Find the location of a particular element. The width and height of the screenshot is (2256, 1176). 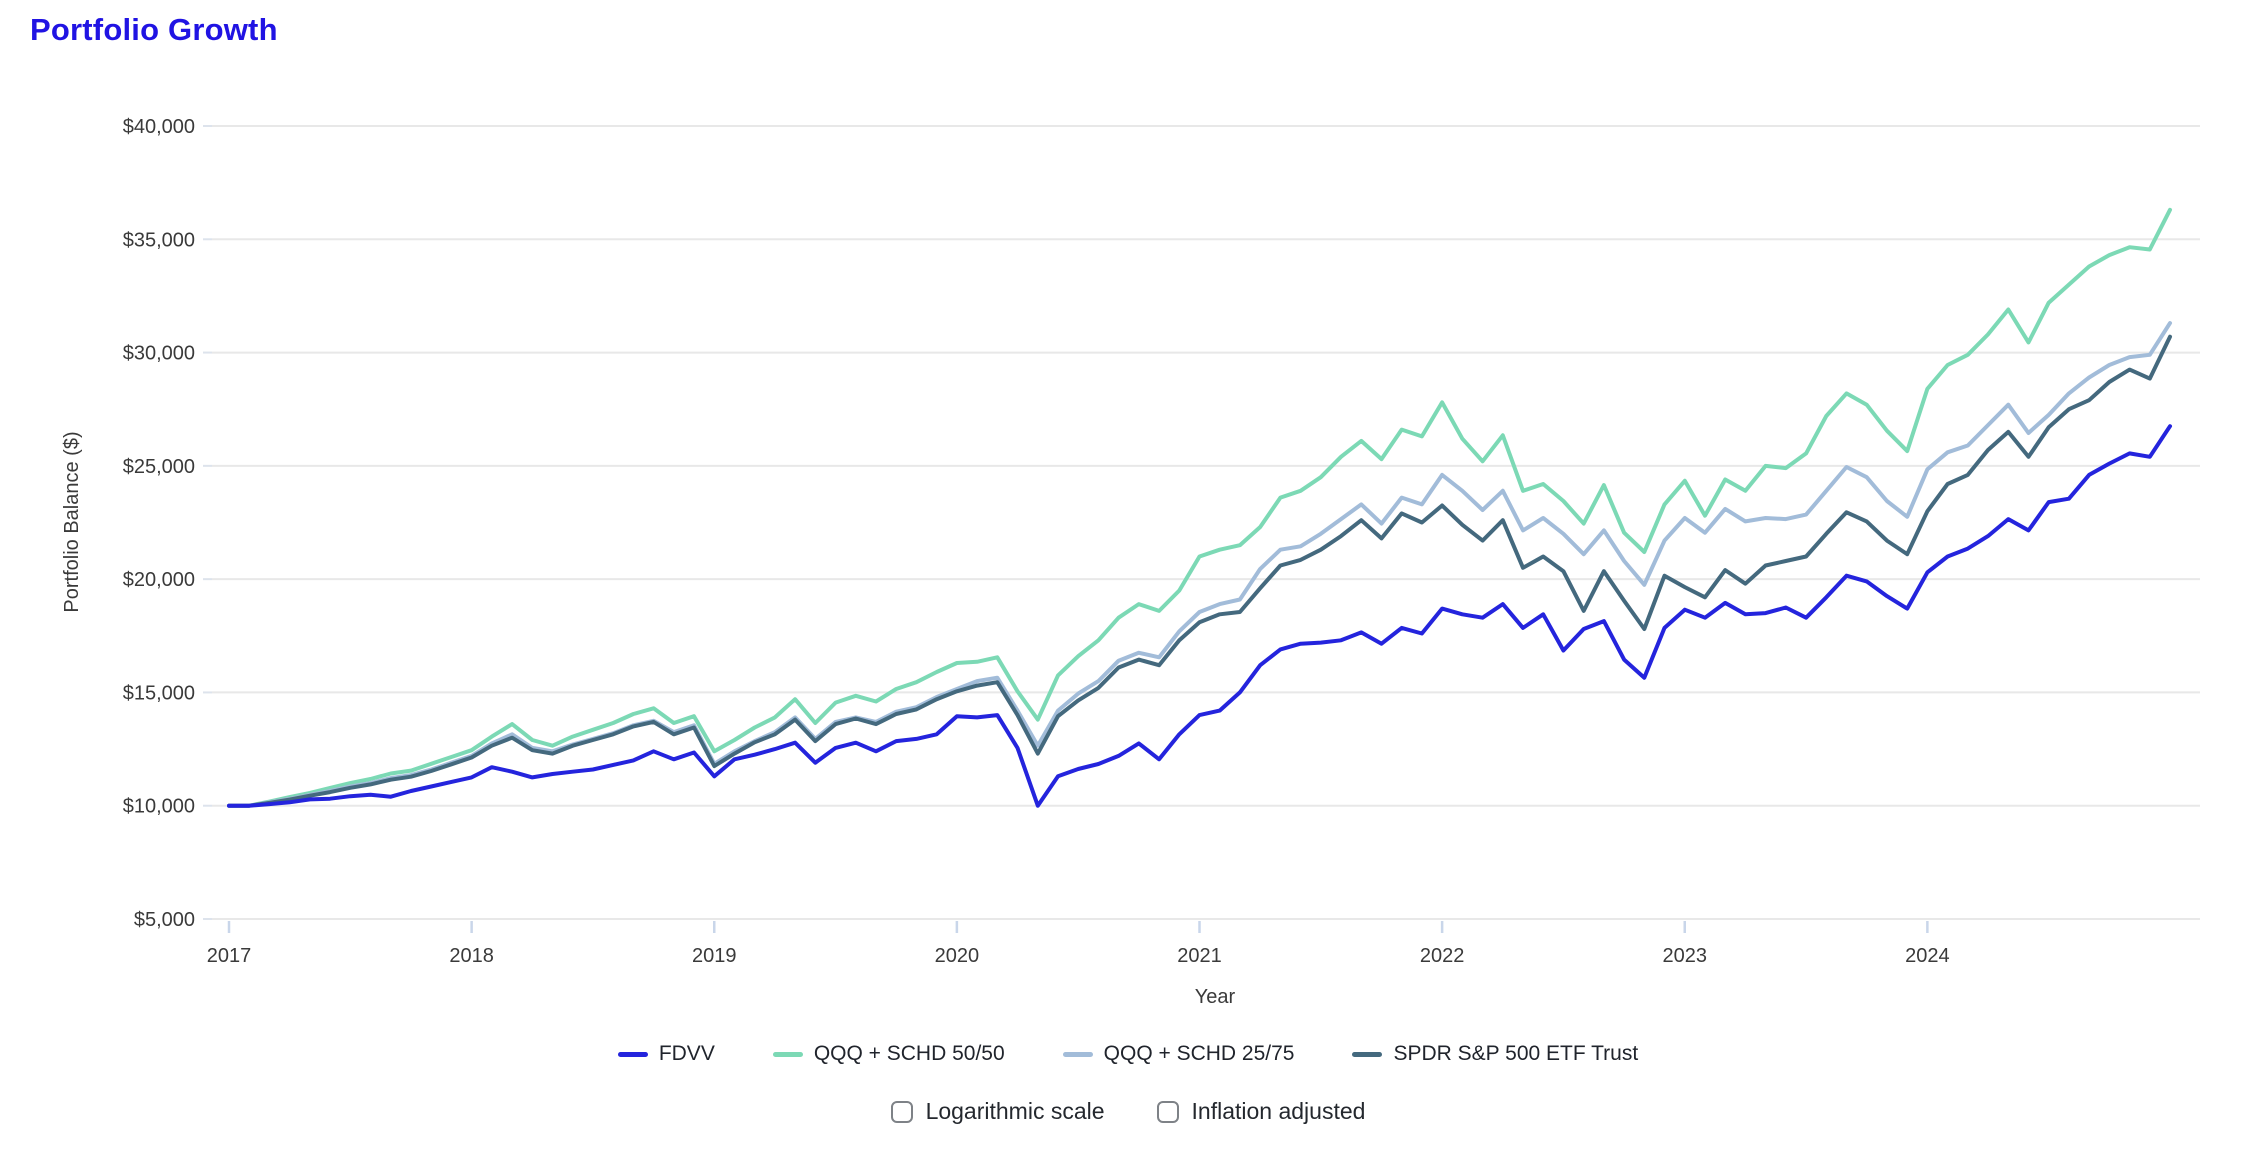

inflation-adjusted-checkbox is located at coordinates (1167, 1111).